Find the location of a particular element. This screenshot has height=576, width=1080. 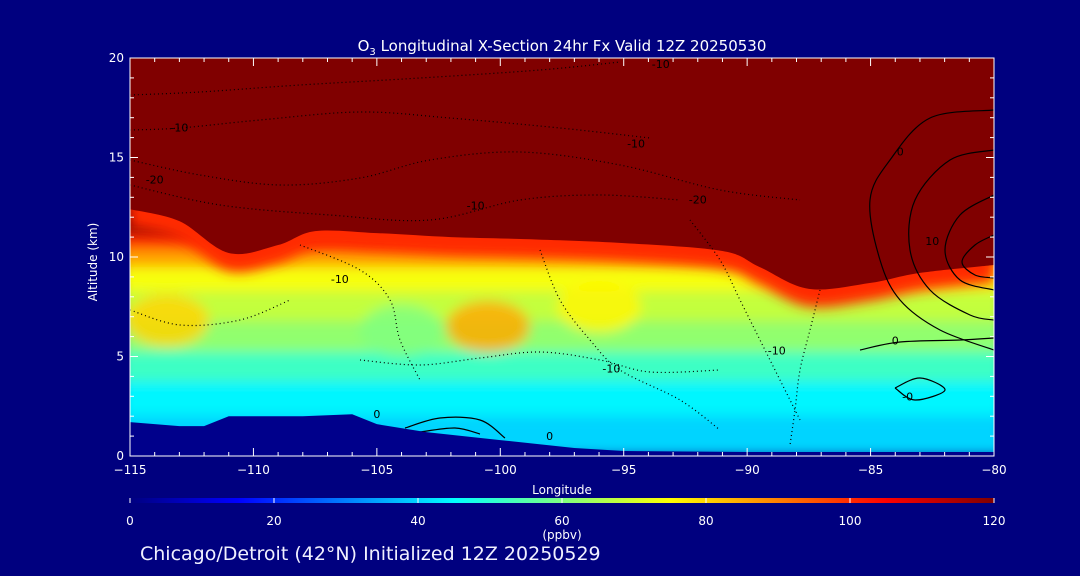

colorbar-tick-label: 20 is located at coordinates (273, 521).